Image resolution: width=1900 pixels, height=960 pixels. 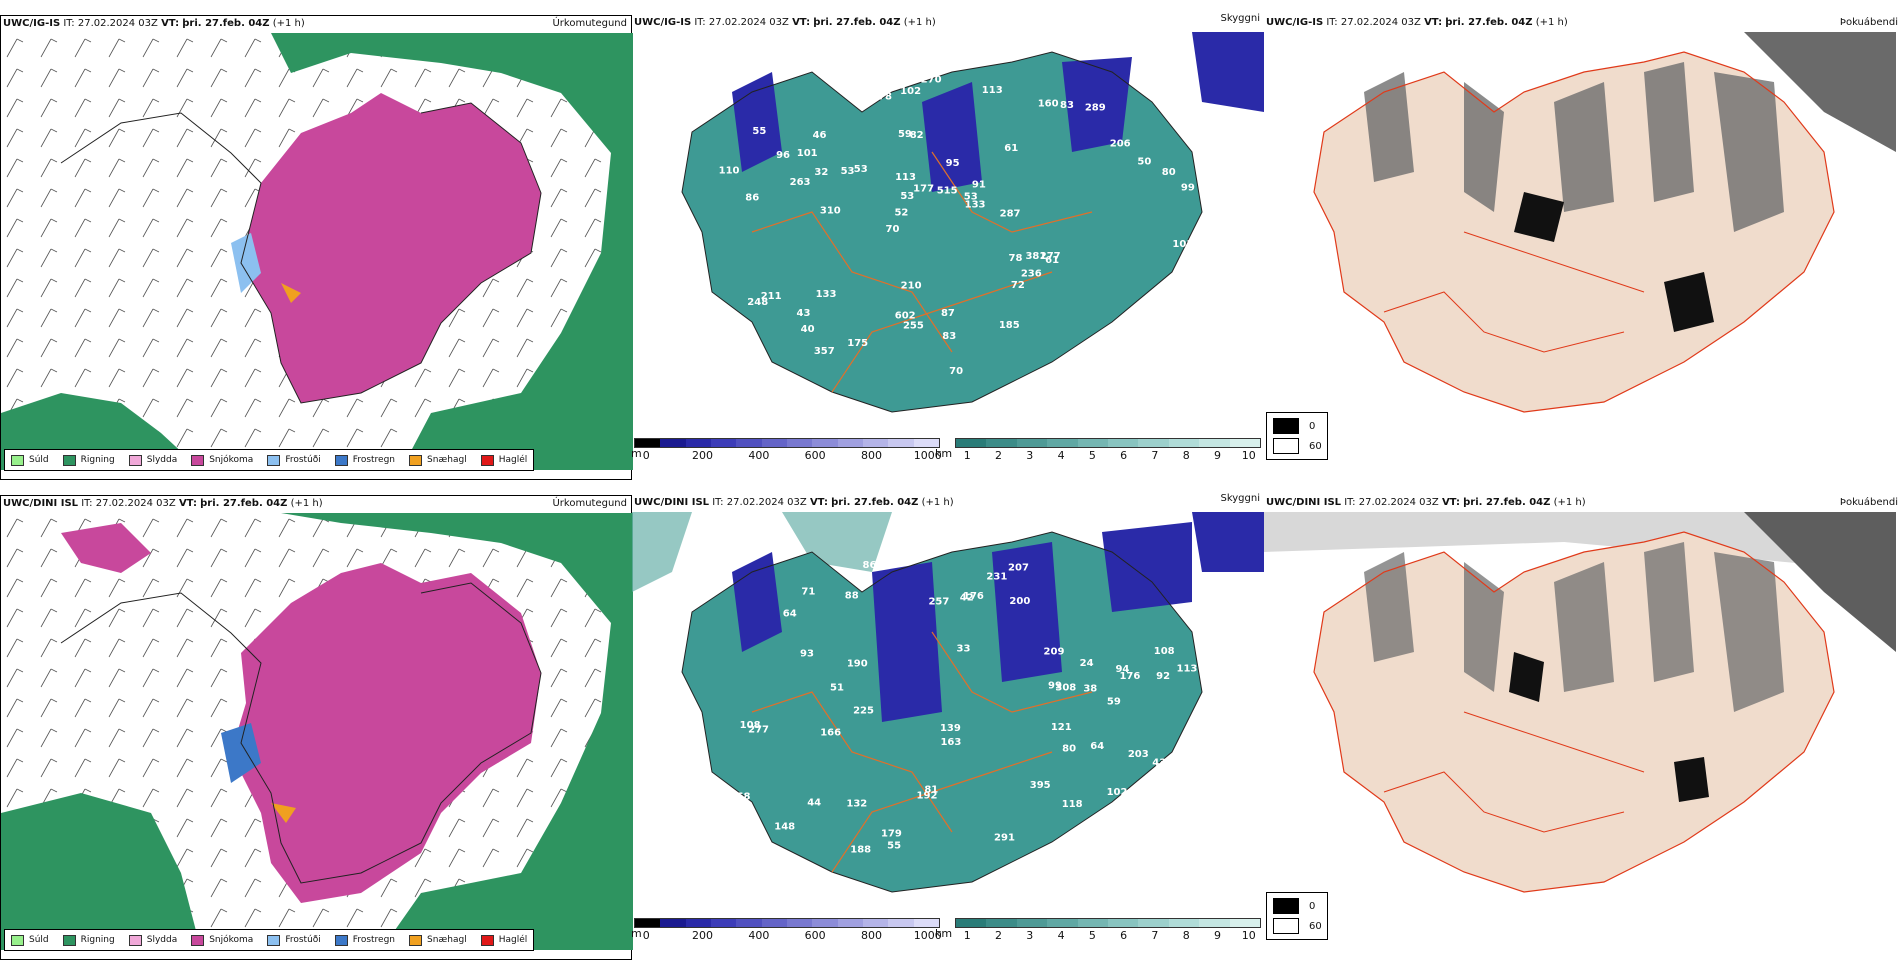 I want to click on visibility-value: 207, so click(x=1018, y=567).